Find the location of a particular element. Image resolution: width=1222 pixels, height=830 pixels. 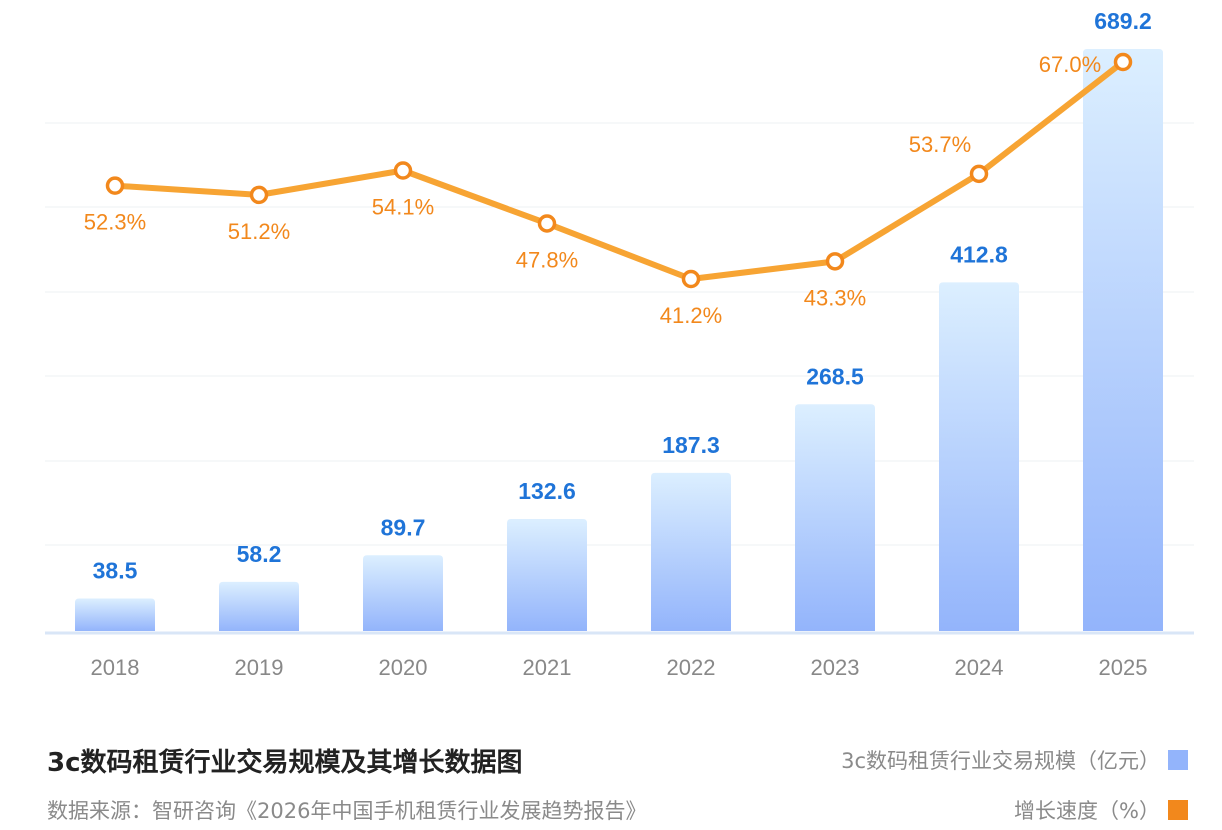

growth-value-label: 51.2% is located at coordinates (259, 231).